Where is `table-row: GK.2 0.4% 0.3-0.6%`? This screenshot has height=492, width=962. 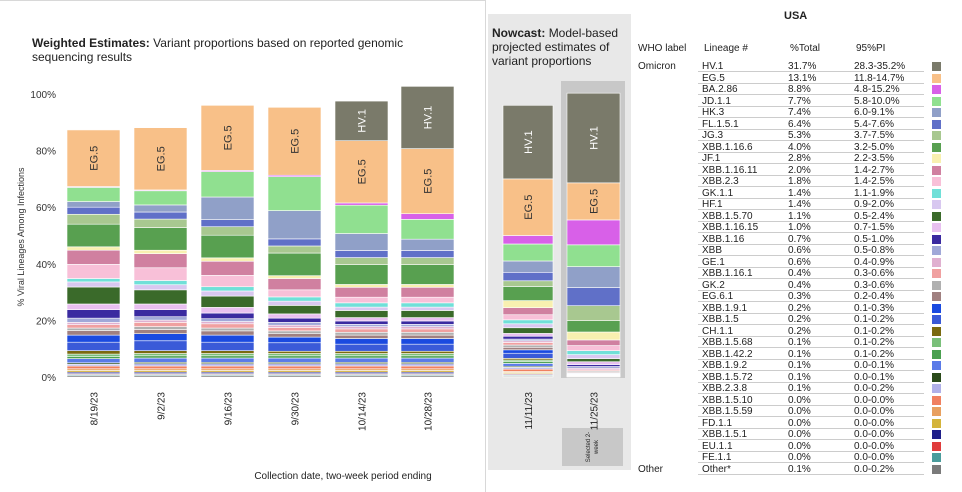 table-row: GK.2 0.4% 0.3-0.6% is located at coordinates (798, 285).